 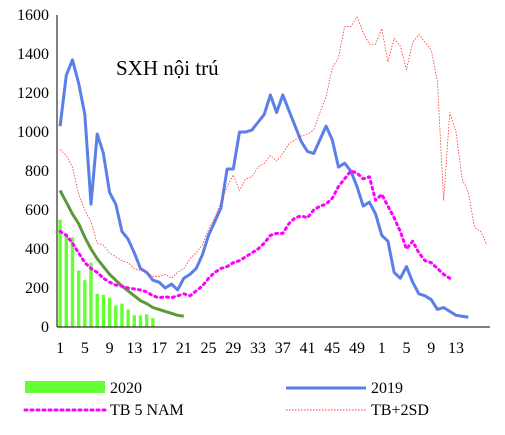 What do you see at coordinates (147, 410) in the screenshot?
I see `legend-label: TB 5 NAM` at bounding box center [147, 410].